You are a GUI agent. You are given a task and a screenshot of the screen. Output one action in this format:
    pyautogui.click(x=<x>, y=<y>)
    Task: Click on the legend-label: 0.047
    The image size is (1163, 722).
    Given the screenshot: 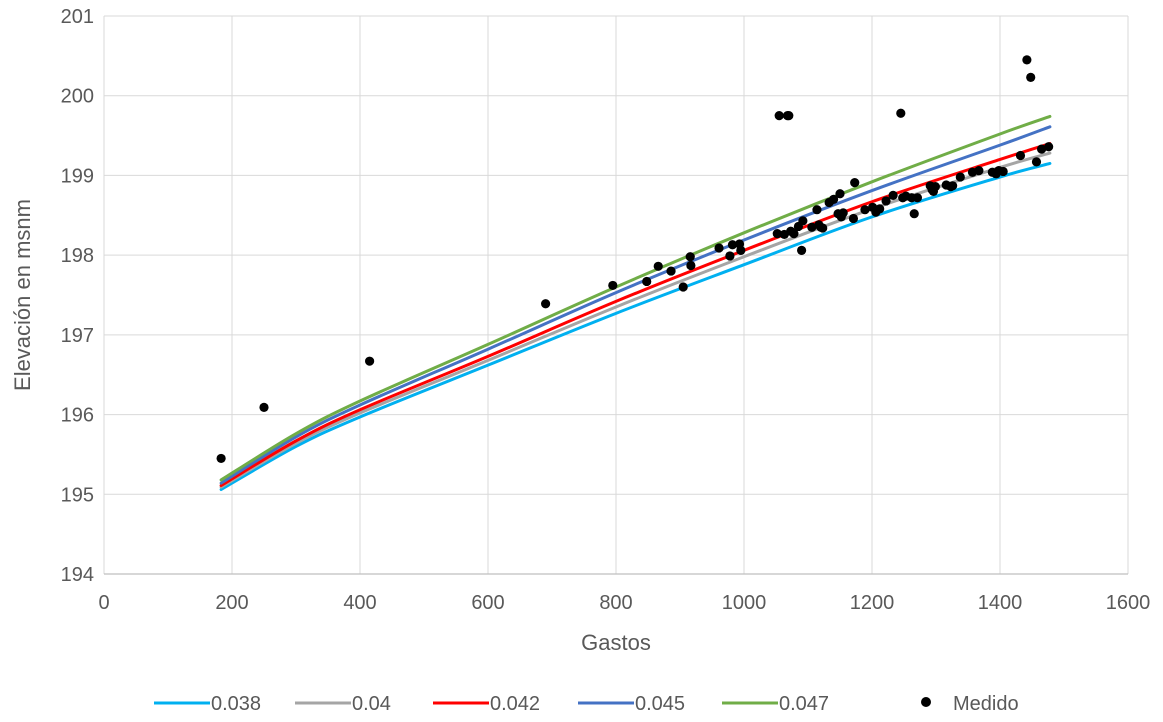 What is the action you would take?
    pyautogui.click(x=804, y=704)
    